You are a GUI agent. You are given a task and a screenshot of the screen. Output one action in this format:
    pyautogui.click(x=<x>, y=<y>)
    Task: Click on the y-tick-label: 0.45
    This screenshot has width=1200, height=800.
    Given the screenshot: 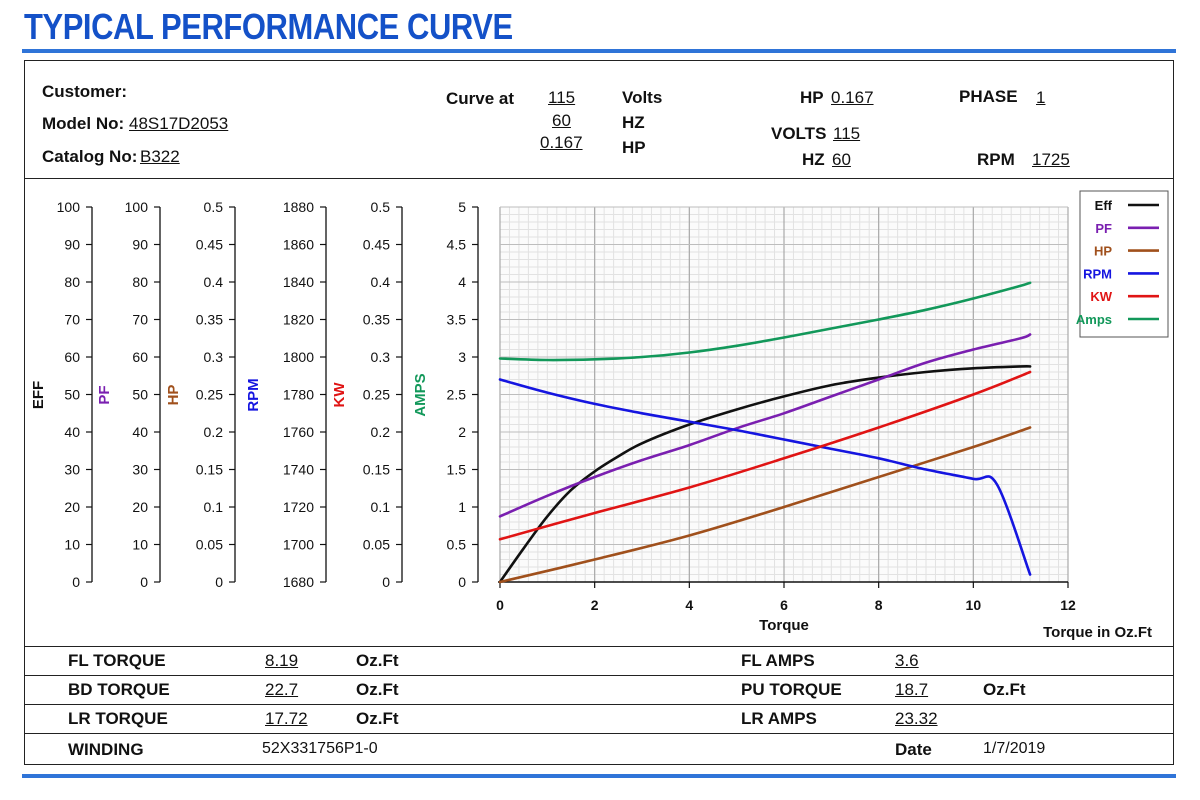 What is the action you would take?
    pyautogui.click(x=376, y=245)
    